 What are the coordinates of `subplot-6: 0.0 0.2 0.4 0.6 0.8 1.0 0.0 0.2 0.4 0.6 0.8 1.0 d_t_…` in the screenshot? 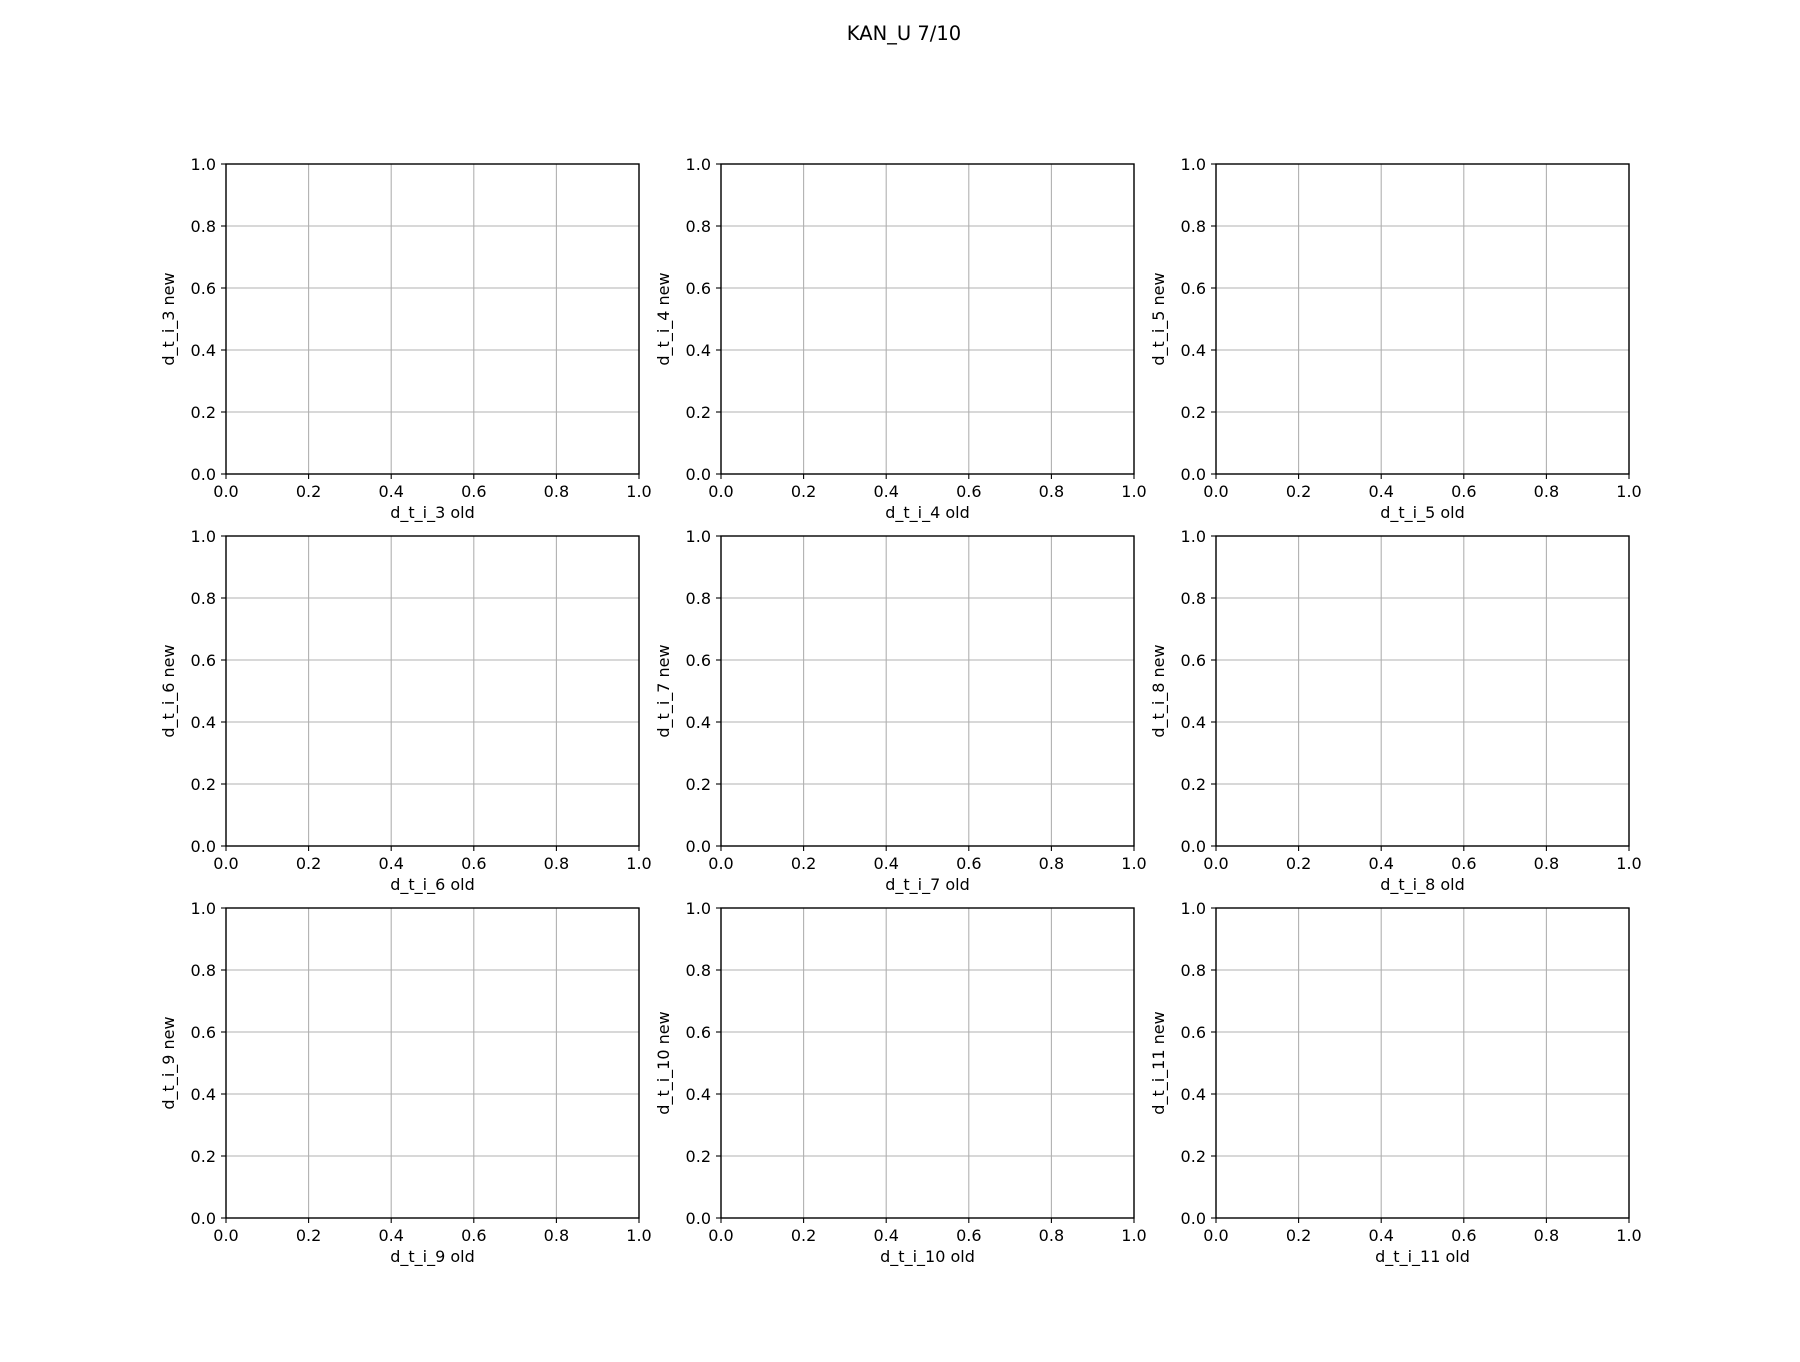 It's located at (1395, 711).